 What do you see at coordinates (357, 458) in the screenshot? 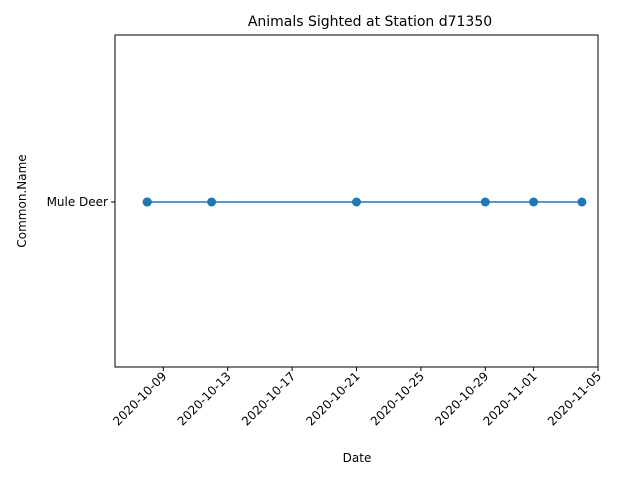
I see `x-axis-label: Date` at bounding box center [357, 458].